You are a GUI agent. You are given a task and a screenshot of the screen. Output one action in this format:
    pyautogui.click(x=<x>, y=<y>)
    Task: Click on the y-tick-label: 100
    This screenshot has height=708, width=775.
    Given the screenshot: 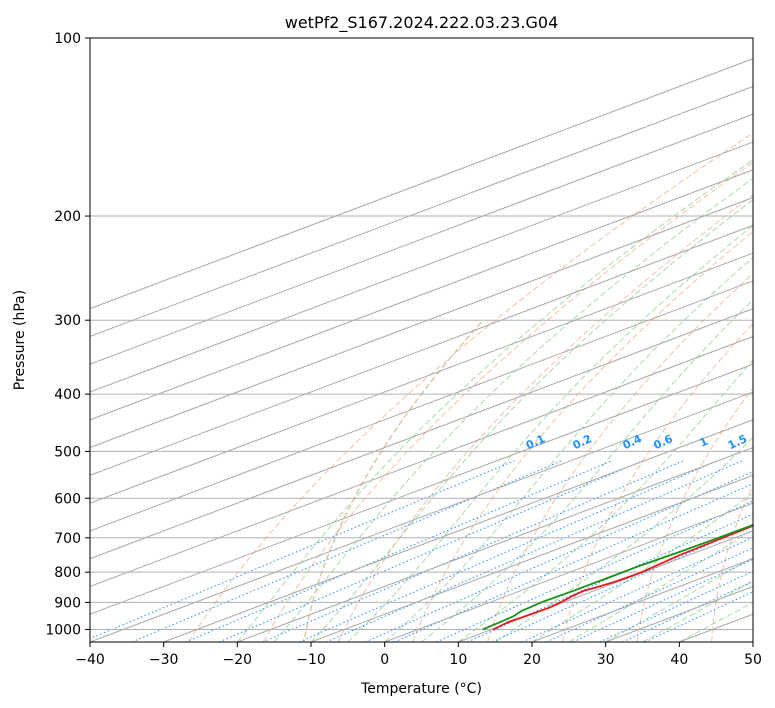 What is the action you would take?
    pyautogui.click(x=67, y=39)
    